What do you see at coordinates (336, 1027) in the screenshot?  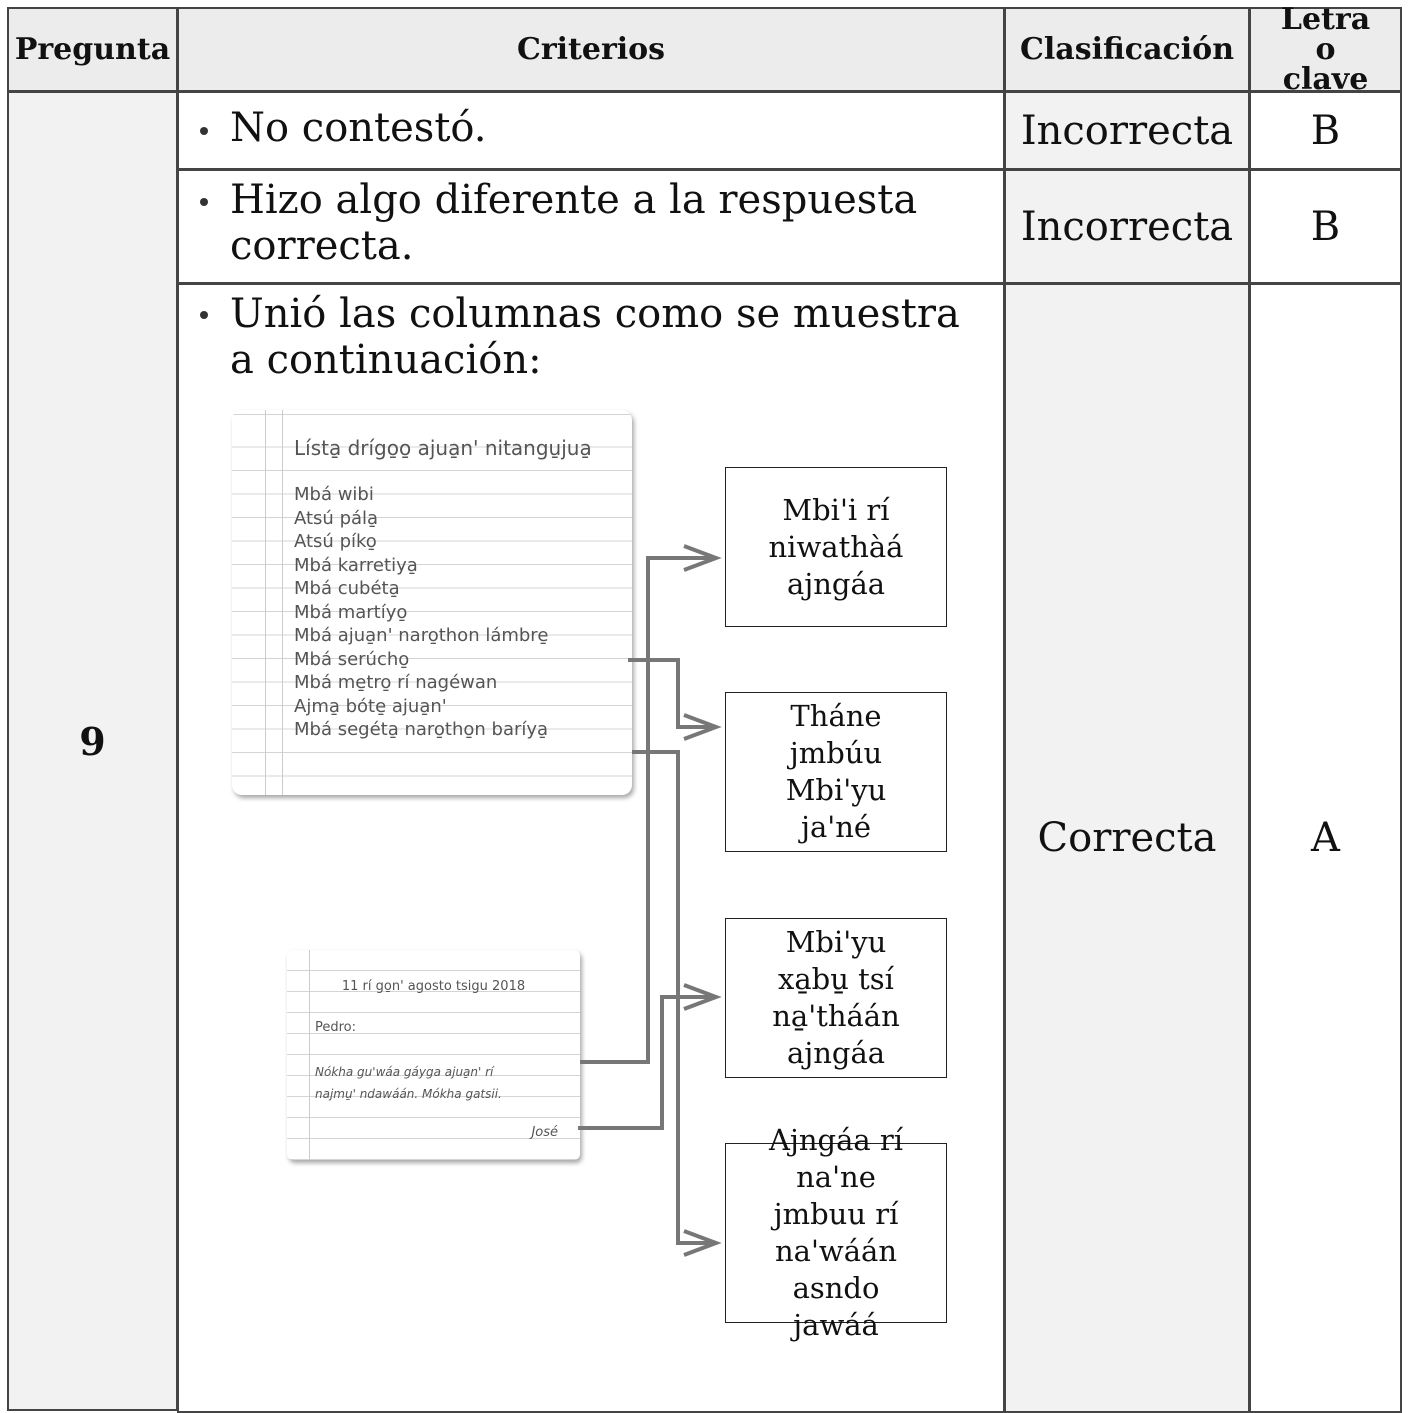 I see `letter-greeting: Pedro:` at bounding box center [336, 1027].